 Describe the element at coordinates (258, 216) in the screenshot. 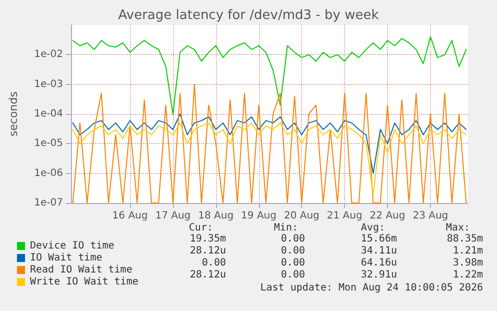

I see `x-tick-label: 19 Aug` at that location.